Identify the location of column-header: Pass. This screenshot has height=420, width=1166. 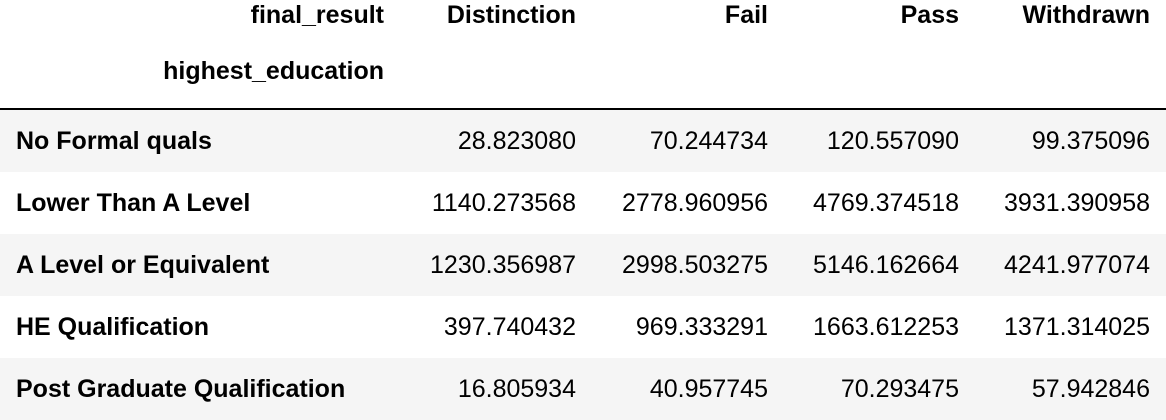
(929, 14).